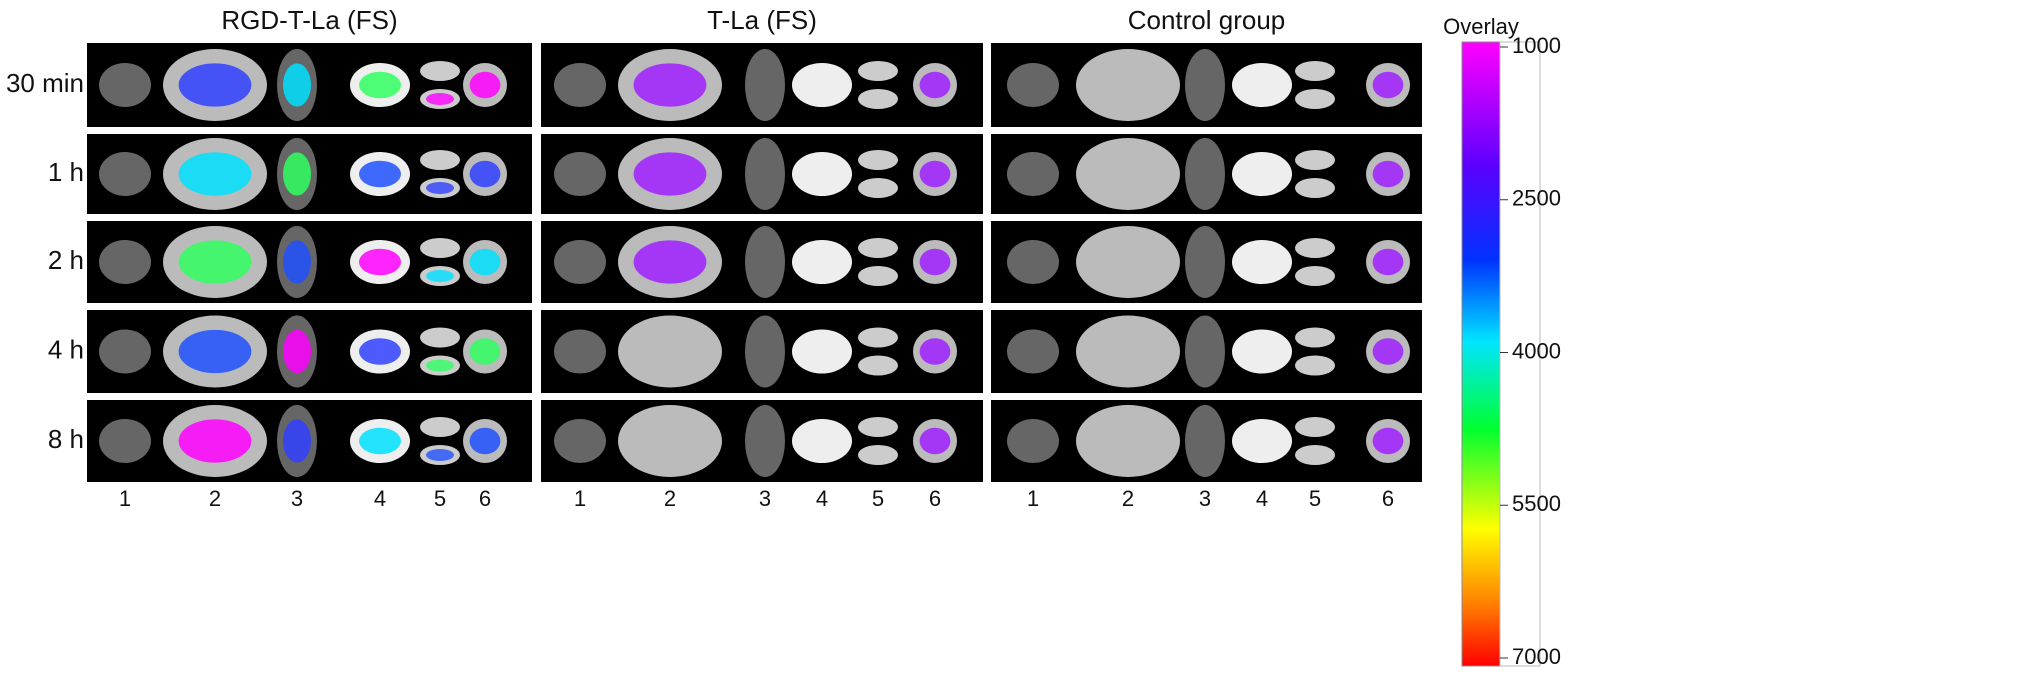  What do you see at coordinates (762, 20) in the screenshot?
I see `column-title: T-La (FS)` at bounding box center [762, 20].